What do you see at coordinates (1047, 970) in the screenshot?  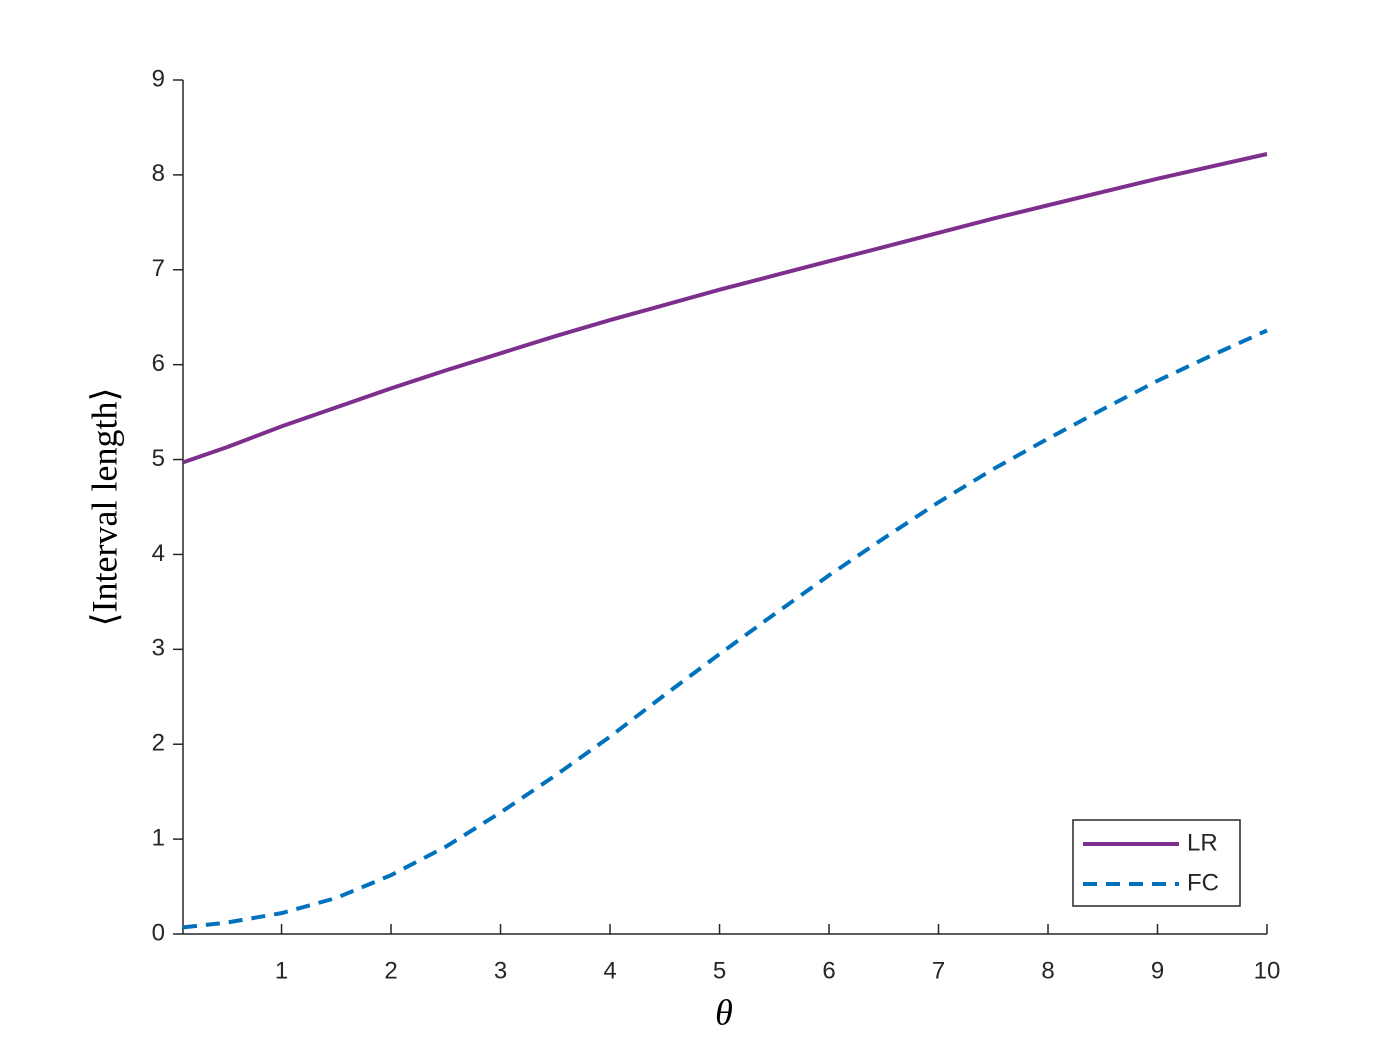 I see `x-tick-label: 8` at bounding box center [1047, 970].